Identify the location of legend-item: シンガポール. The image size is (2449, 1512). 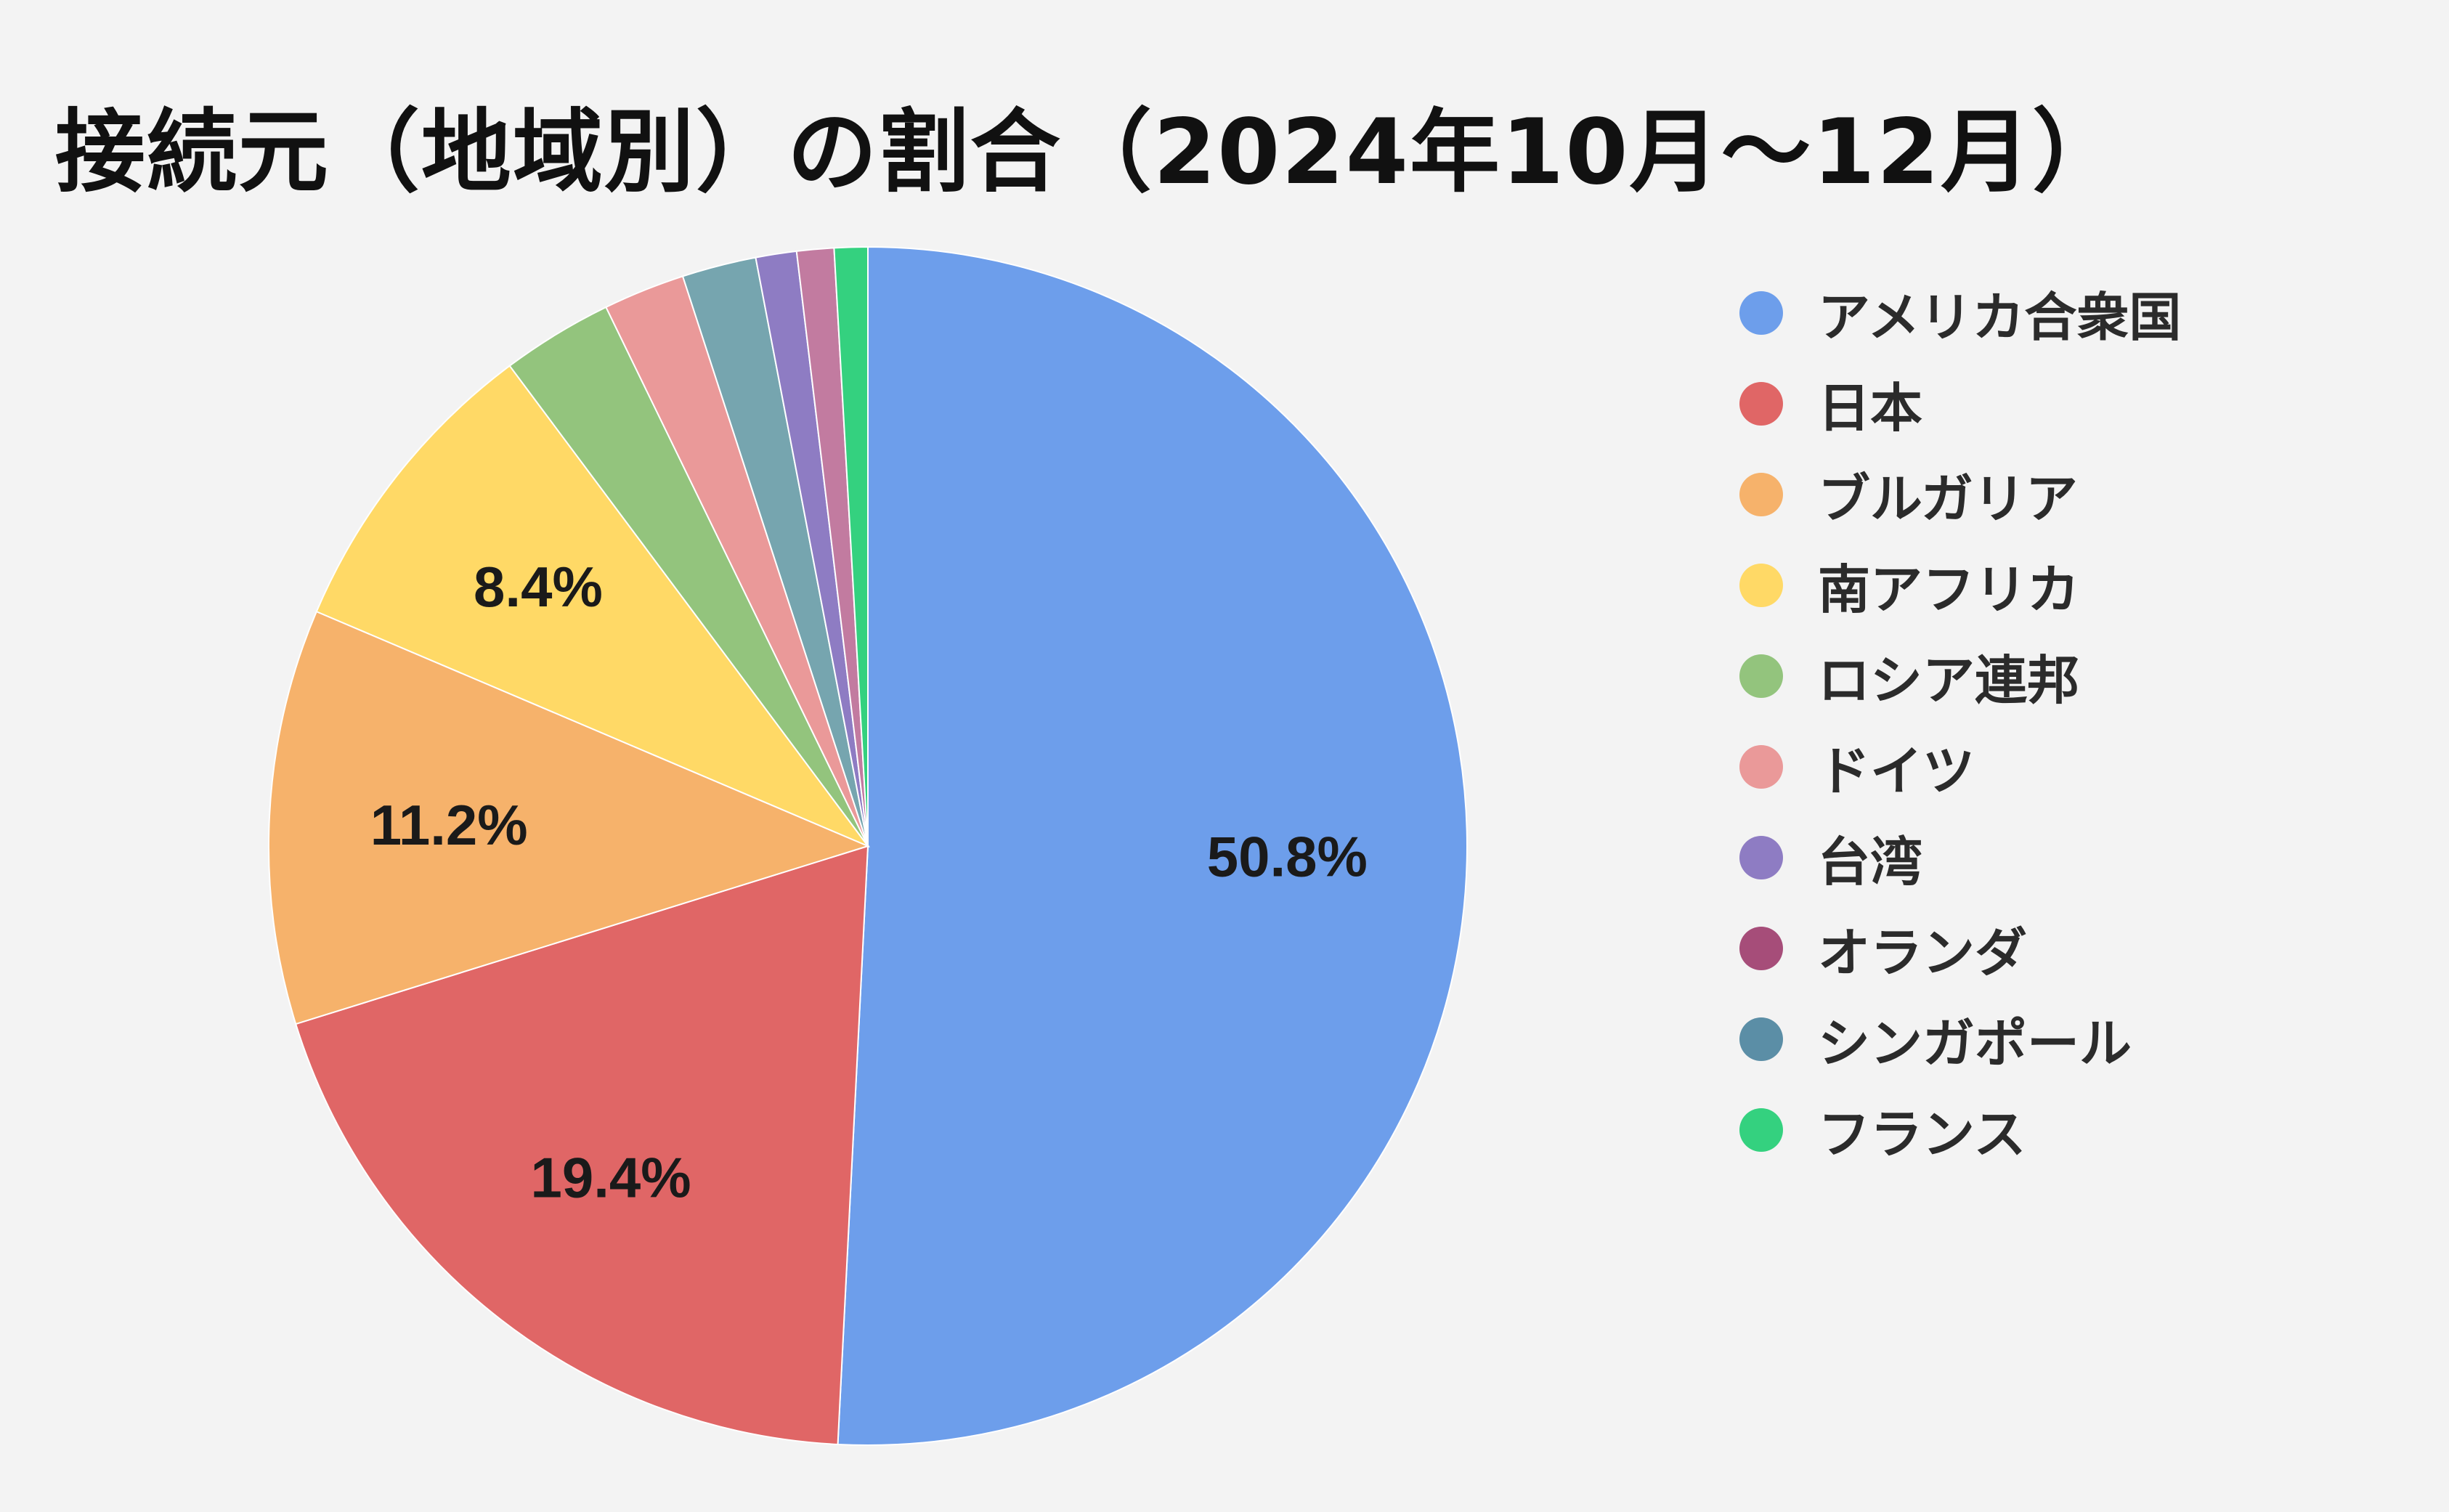
(1960, 1038).